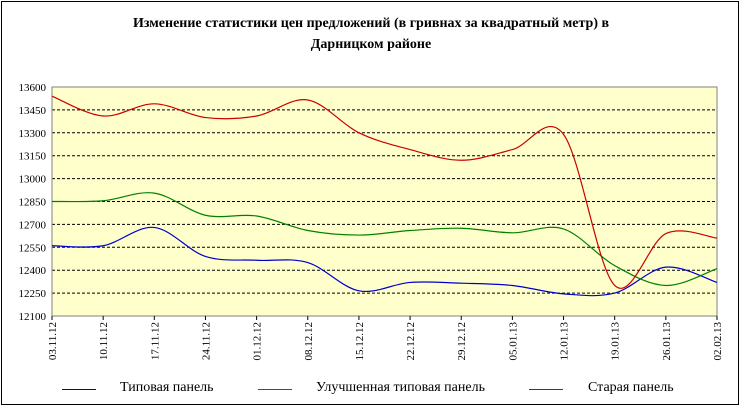 This screenshot has height=408, width=742. What do you see at coordinates (206, 341) in the screenshot?
I see `x-tick-label: 24.11.12` at bounding box center [206, 341].